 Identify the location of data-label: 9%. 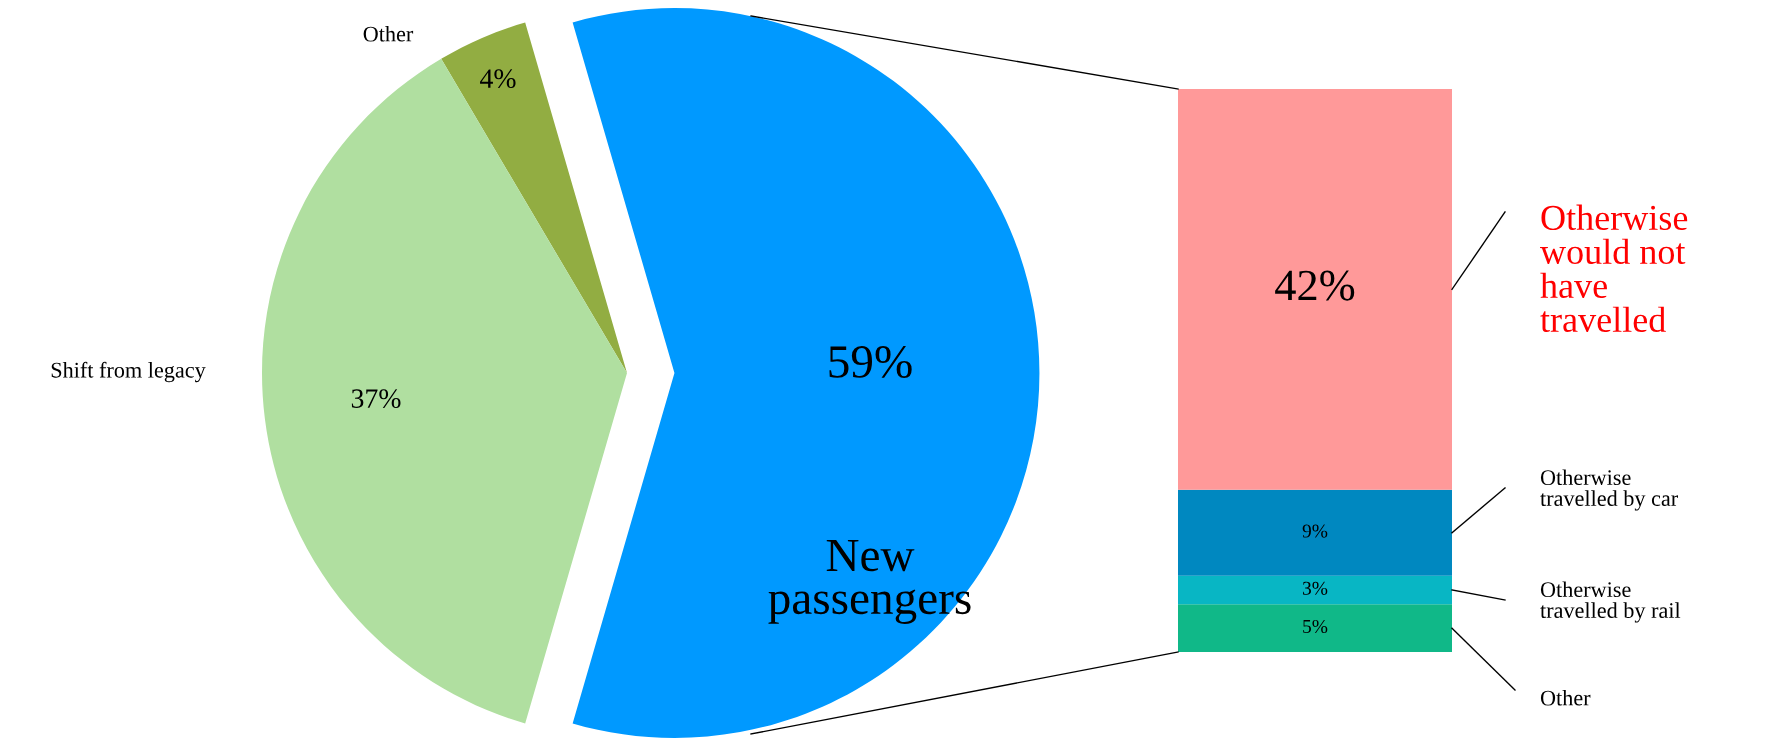
(1315, 531).